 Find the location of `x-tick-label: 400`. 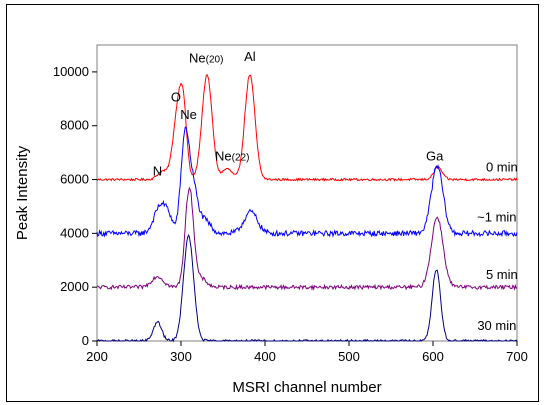

x-tick-label: 400 is located at coordinates (265, 356).